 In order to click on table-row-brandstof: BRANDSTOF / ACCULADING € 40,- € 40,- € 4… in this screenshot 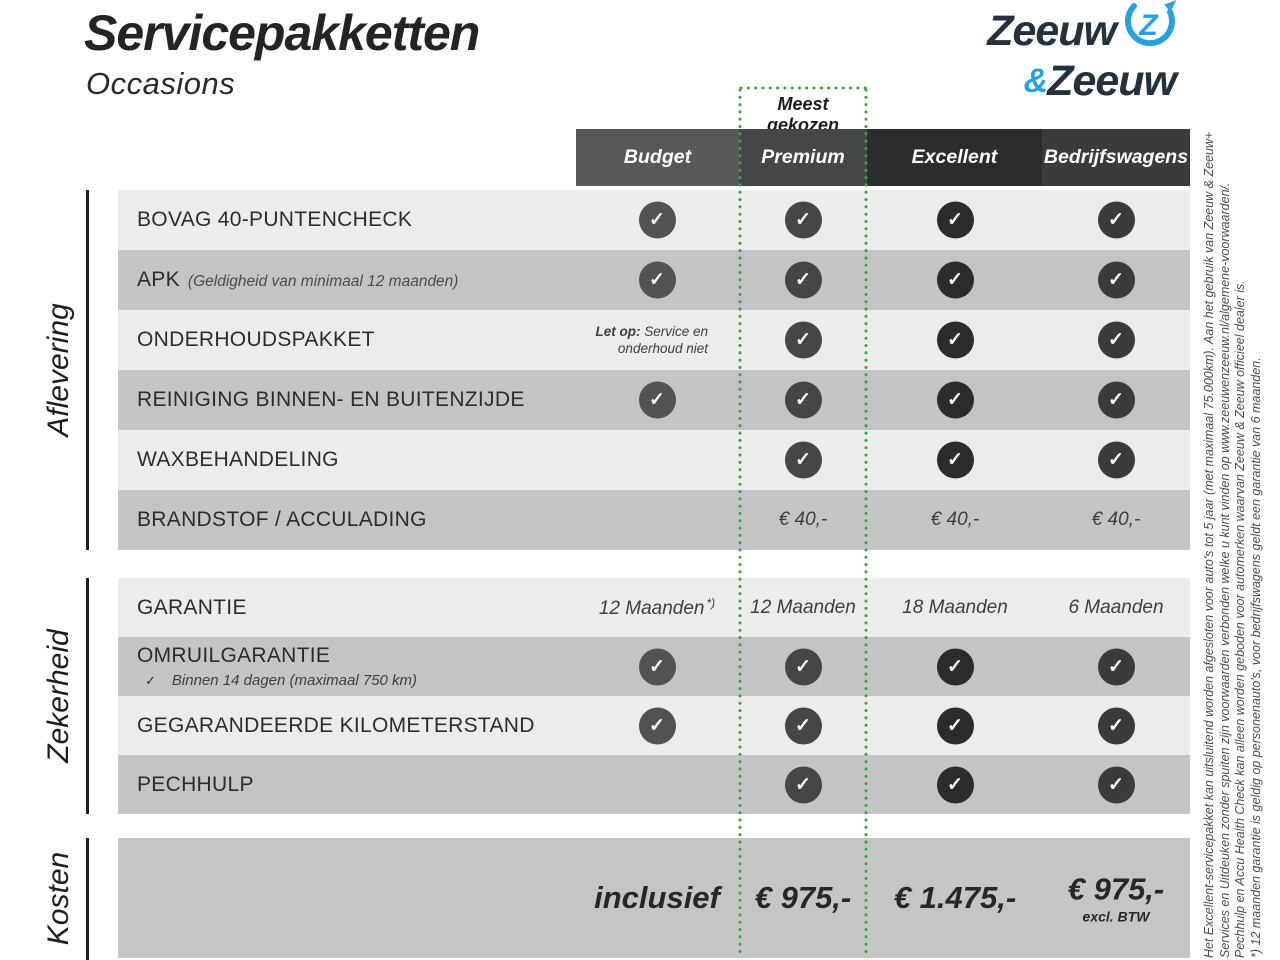, I will do `click(654, 520)`.